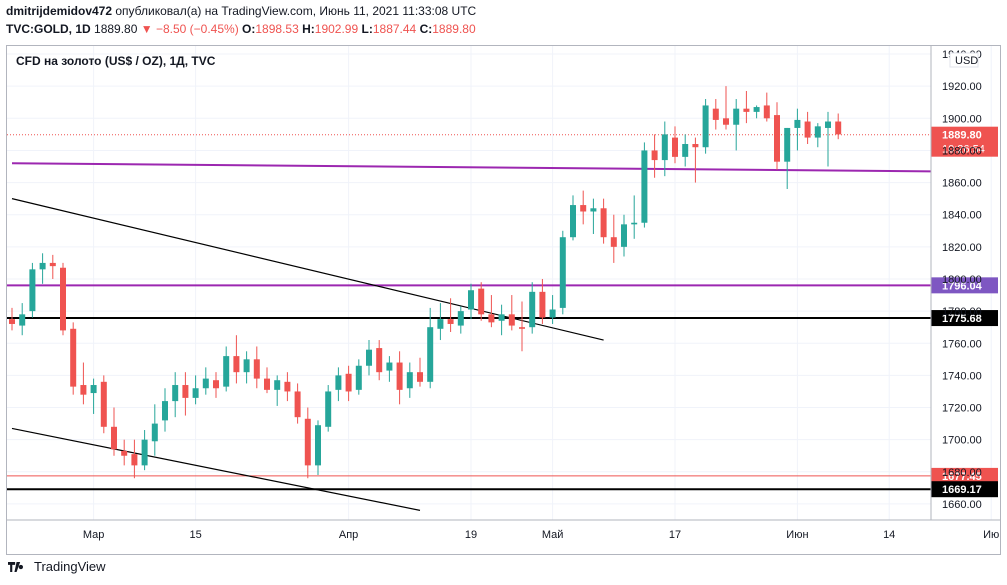 Image resolution: width=1007 pixels, height=585 pixels. Describe the element at coordinates (308, 29) in the screenshot. I see `high-label: H:` at that location.